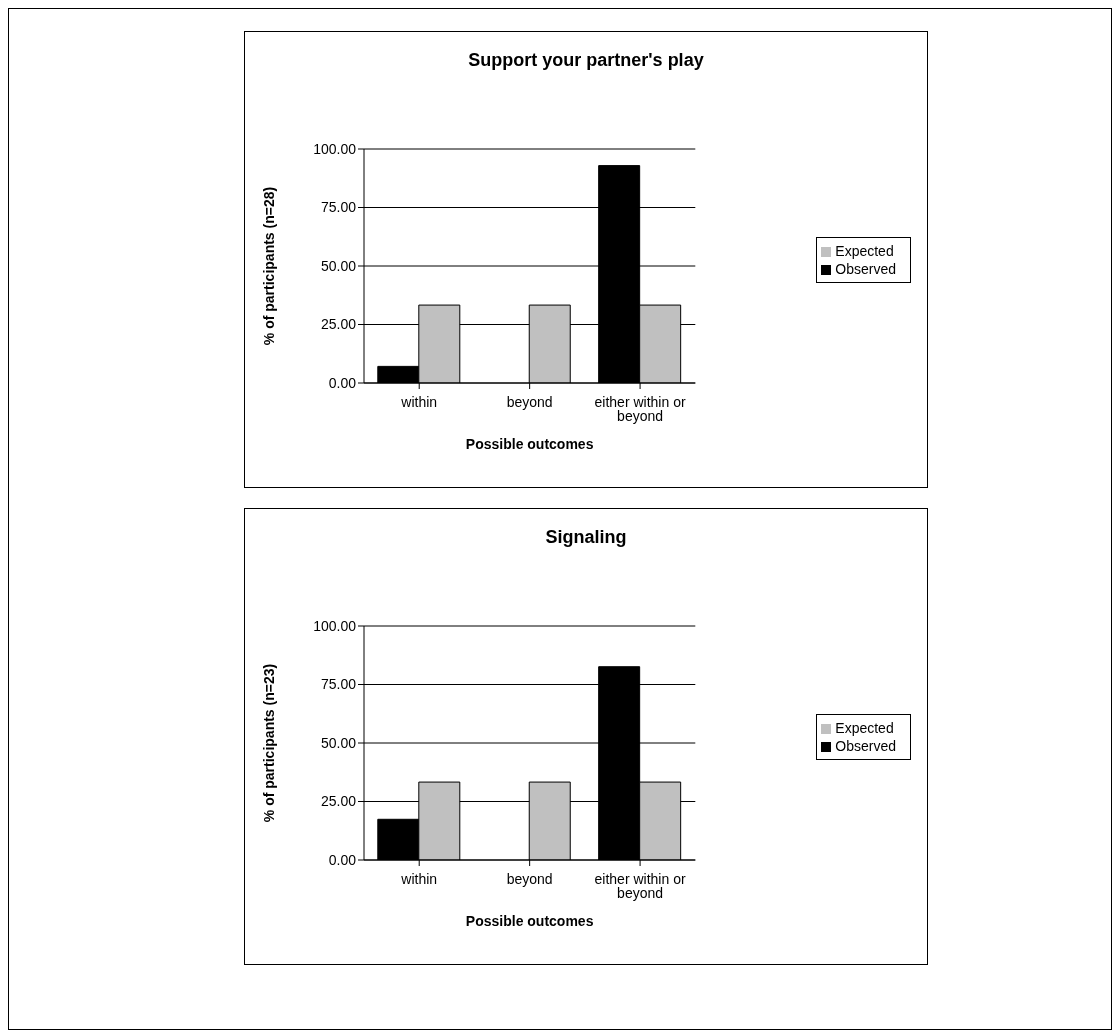 The image size is (1118, 1036). What do you see at coordinates (268, 743) in the screenshot?
I see `y-axis-title: % of participants (n=23)` at bounding box center [268, 743].